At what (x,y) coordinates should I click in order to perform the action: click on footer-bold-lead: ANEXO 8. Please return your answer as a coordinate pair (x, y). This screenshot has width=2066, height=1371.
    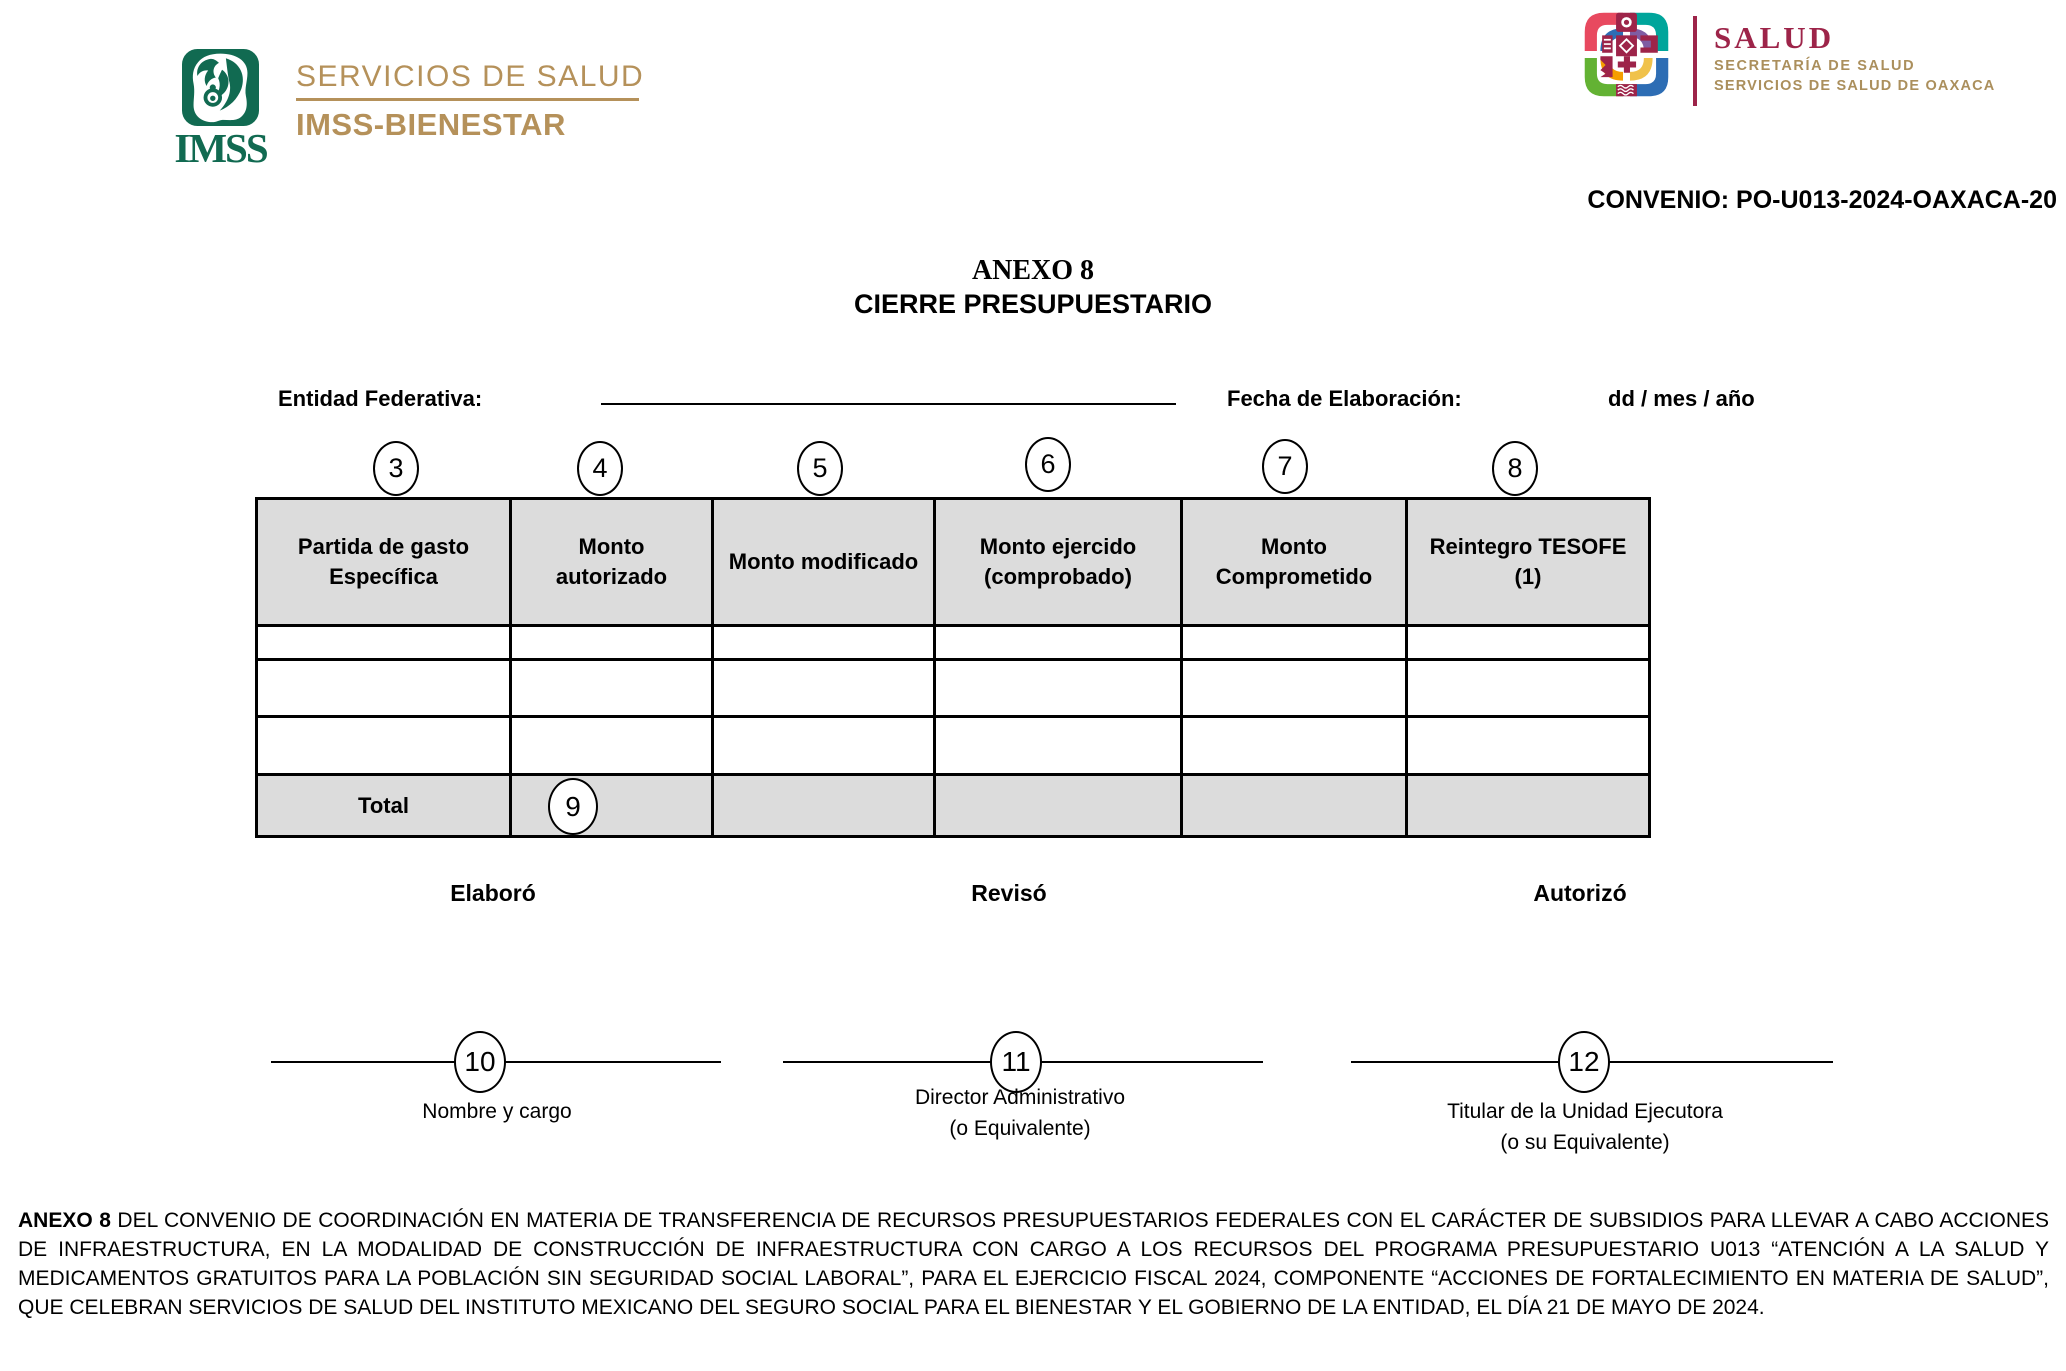
    Looking at the image, I should click on (64, 1220).